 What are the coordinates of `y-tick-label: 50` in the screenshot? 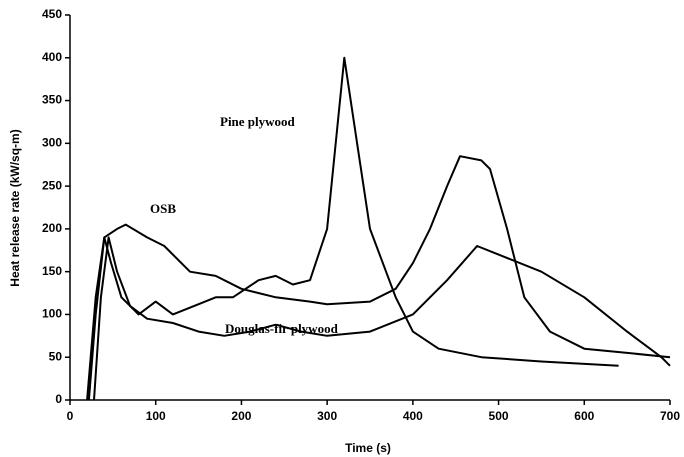 It's located at (56, 356).